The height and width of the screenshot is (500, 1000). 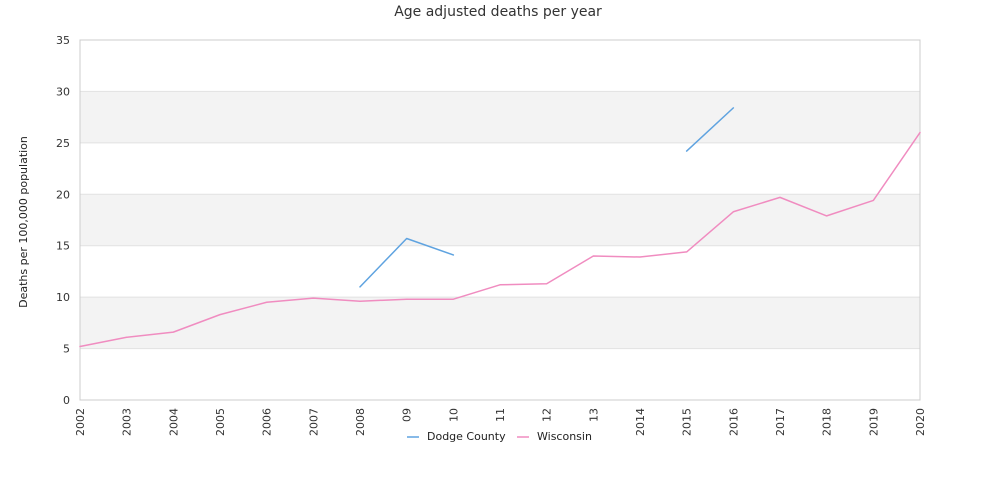 What do you see at coordinates (127, 422) in the screenshot?
I see `x-tick-label: 2003` at bounding box center [127, 422].